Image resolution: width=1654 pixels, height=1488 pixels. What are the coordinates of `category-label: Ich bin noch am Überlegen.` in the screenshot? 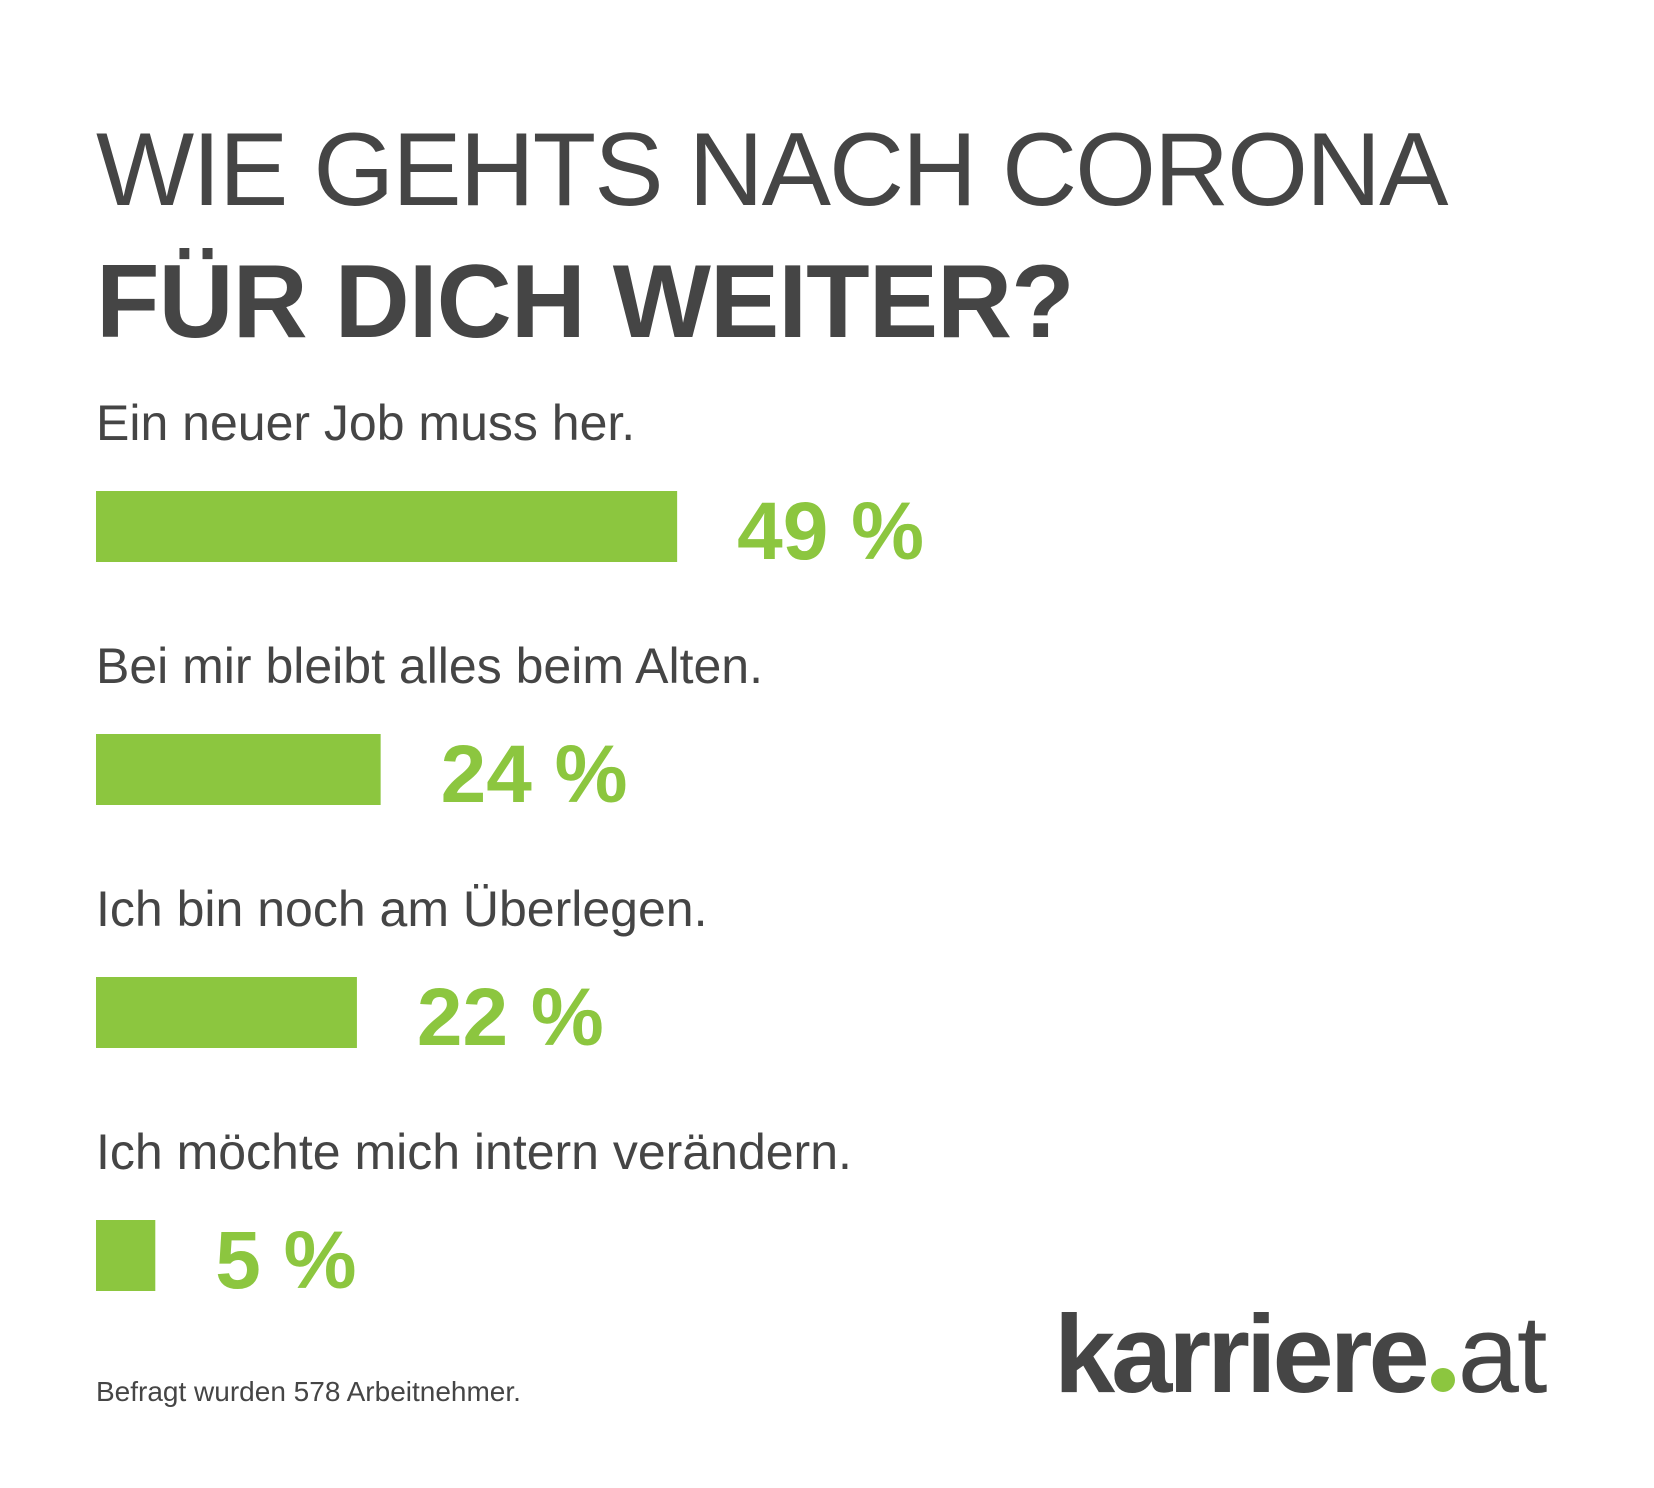 It's located at (401, 909).